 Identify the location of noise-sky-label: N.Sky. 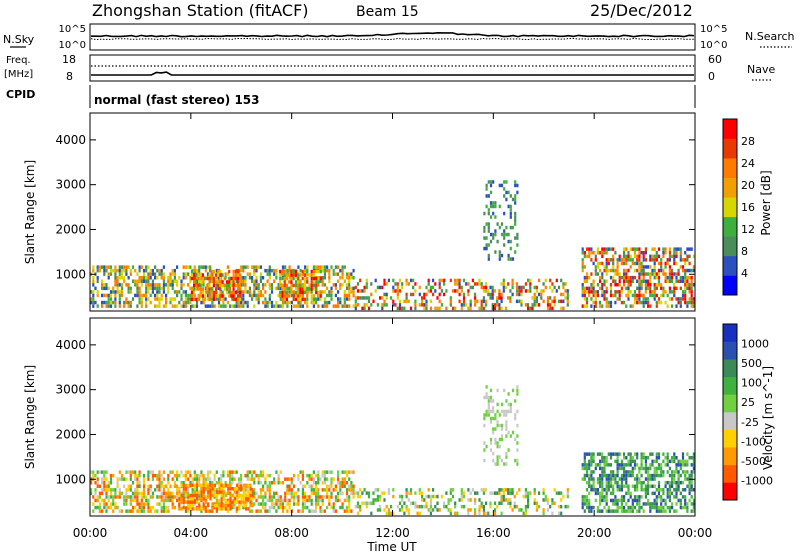
(19, 39).